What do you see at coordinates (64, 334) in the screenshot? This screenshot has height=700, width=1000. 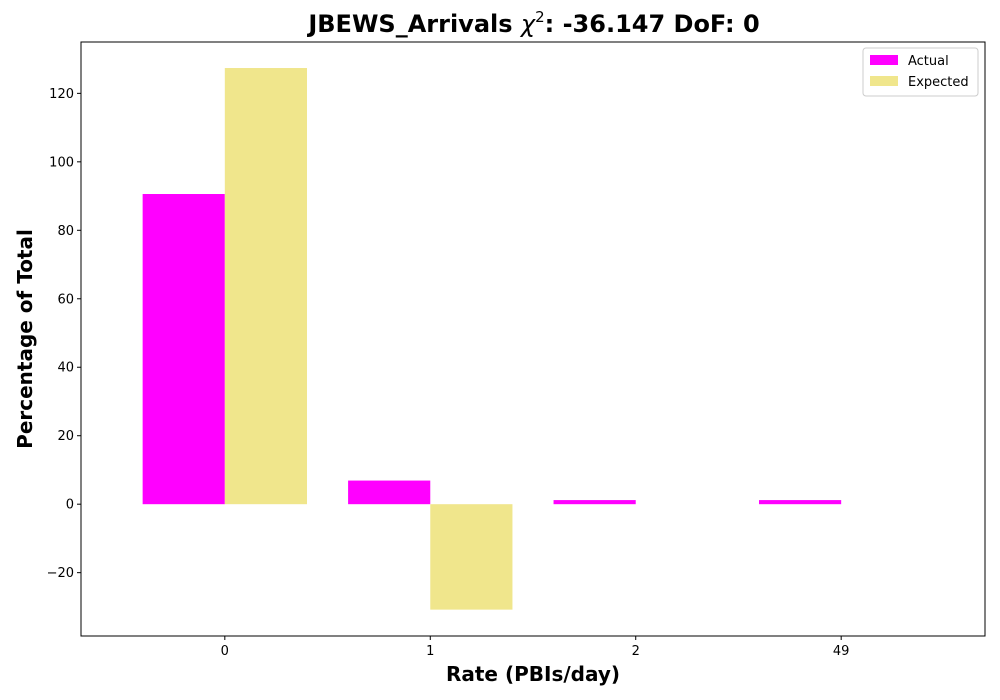 I see `y-axis: −20 0 20 40 60 80 100 120` at bounding box center [64, 334].